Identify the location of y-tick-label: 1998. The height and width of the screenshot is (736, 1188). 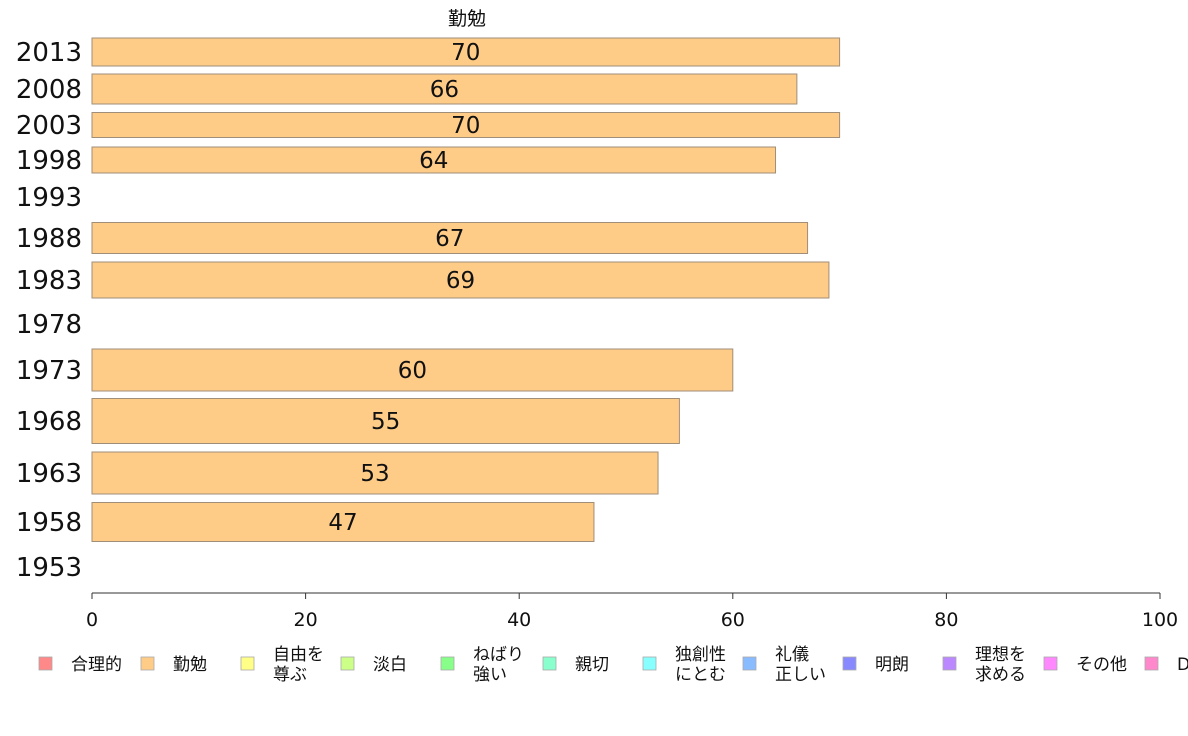
(49, 161).